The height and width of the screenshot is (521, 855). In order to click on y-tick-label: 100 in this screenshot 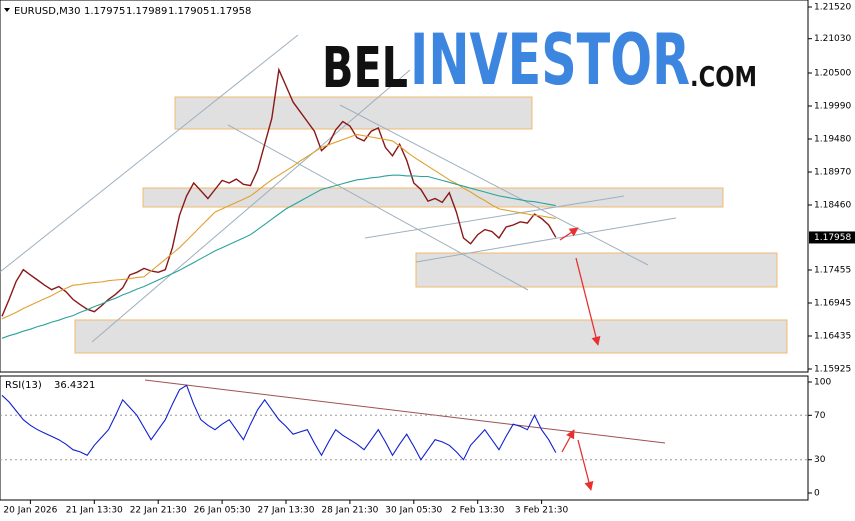, I will do `click(822, 383)`.